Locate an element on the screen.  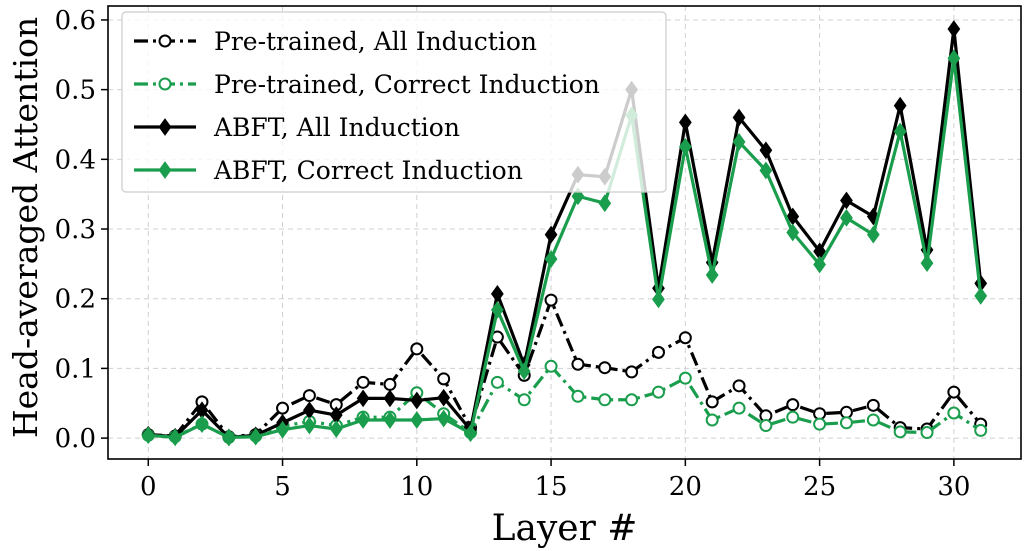
y-tick-label: 0.4 is located at coordinates (75, 160).